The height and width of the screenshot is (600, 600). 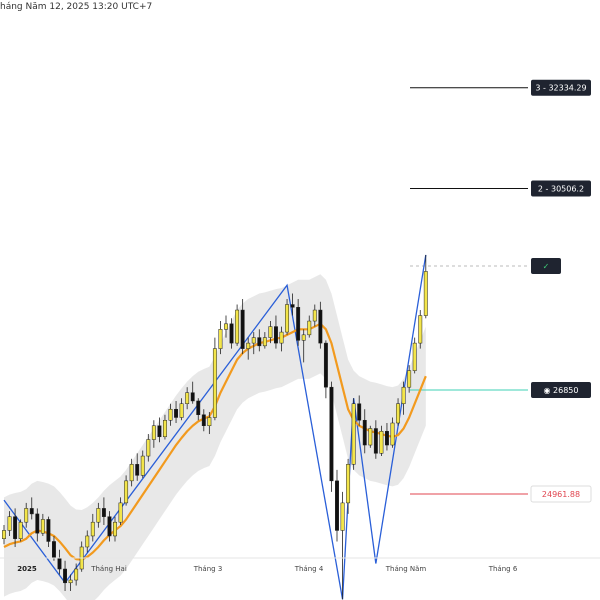 I want to click on x-tick-label: Tháng Năm, so click(x=406, y=569).